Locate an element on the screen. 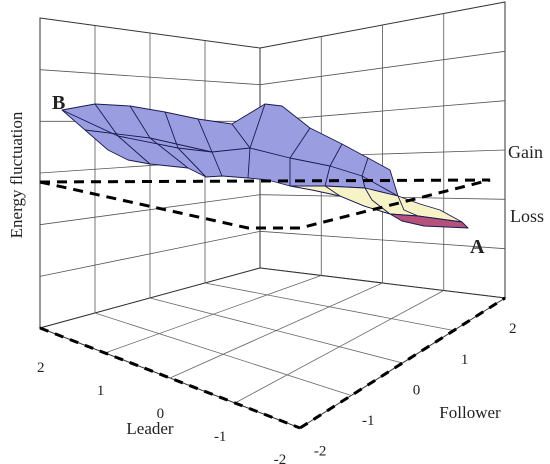 This screenshot has width=550, height=464. floor-front-edge-left is located at coordinates (170, 378).